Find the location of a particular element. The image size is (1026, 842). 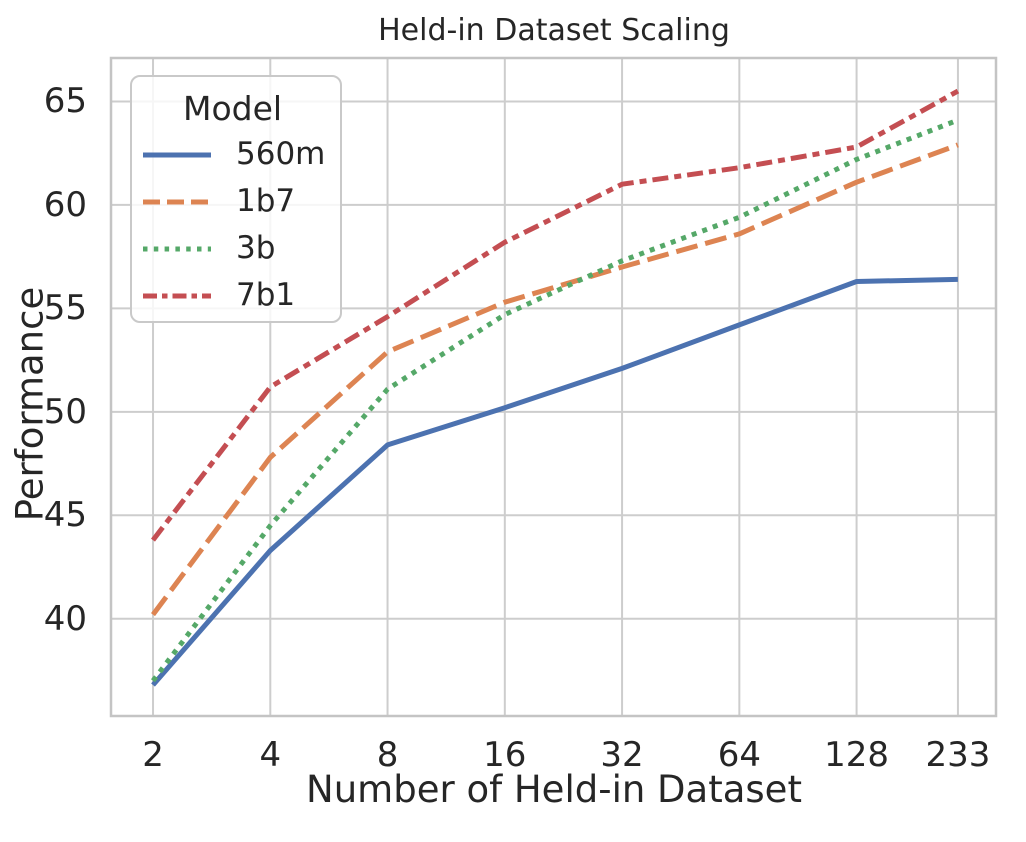

y-tick-label-50: 50 is located at coordinates (65, 411).